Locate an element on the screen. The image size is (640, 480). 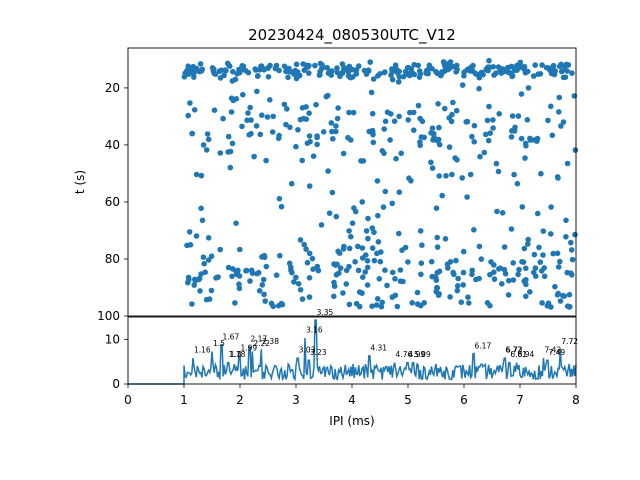
histogram-plot-frame is located at coordinates (352, 350).